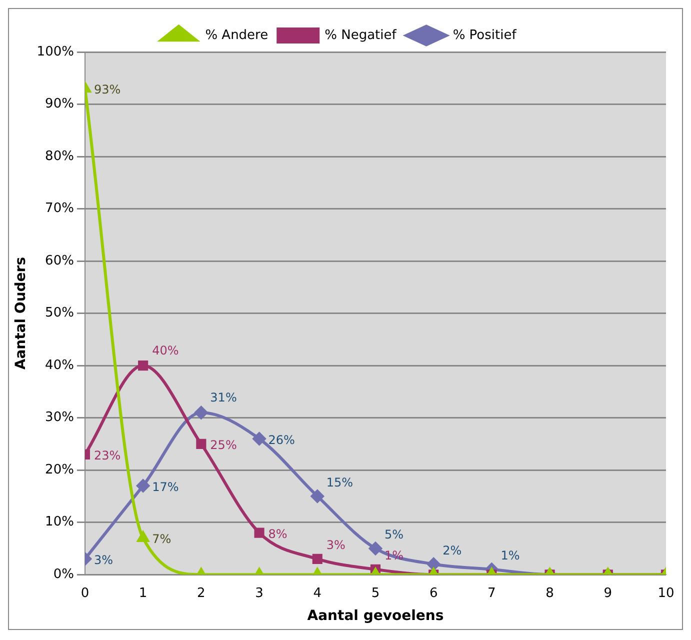 Image resolution: width=691 pixels, height=640 pixels. I want to click on x-tick-label: 8, so click(550, 593).